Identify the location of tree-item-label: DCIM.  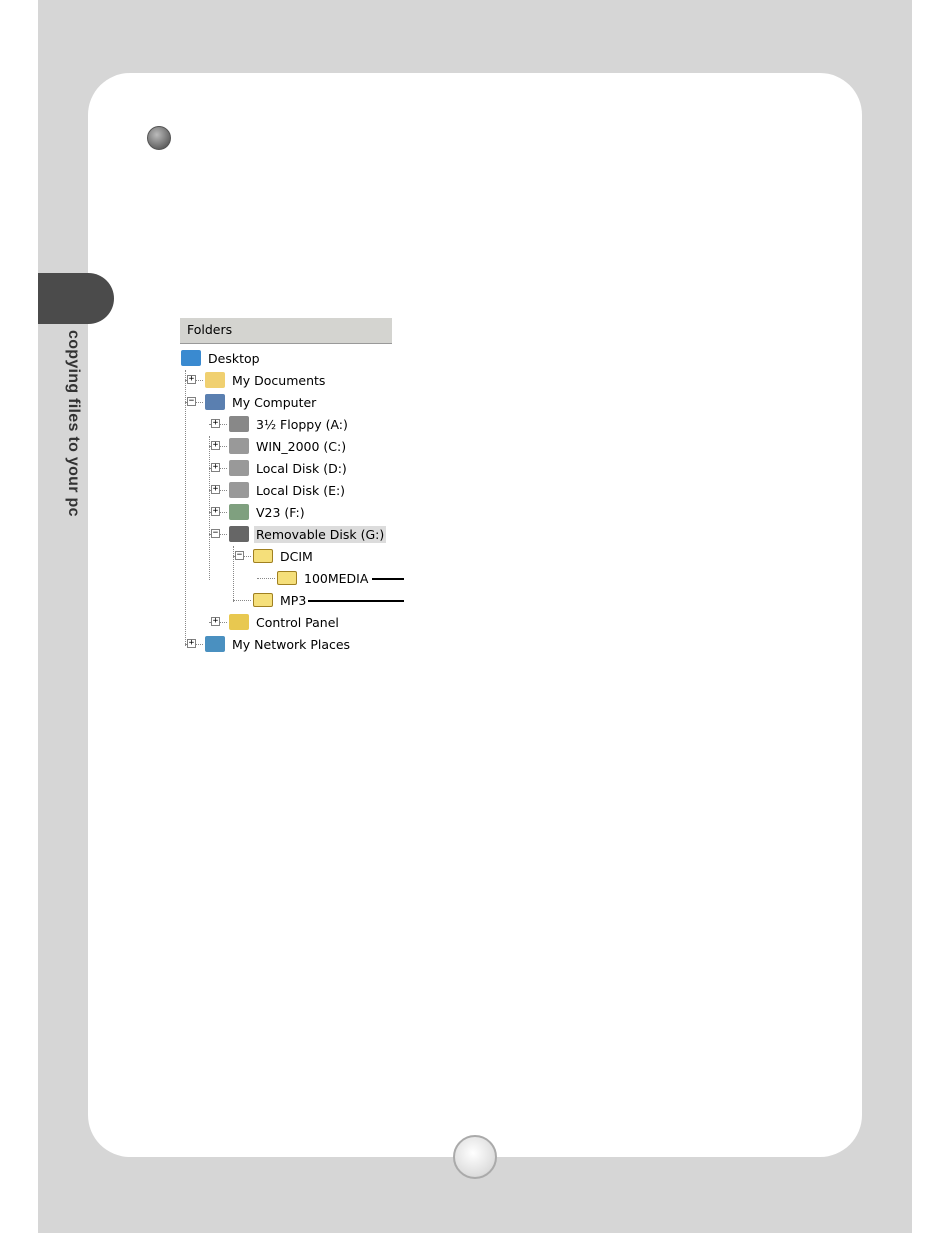
(296, 556).